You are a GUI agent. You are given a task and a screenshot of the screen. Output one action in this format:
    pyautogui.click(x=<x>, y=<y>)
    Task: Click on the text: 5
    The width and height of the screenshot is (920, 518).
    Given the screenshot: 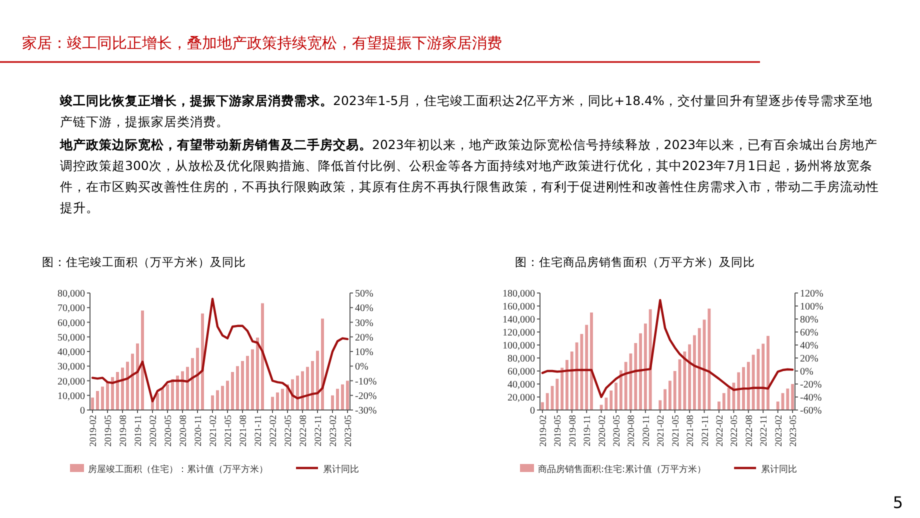 What is the action you would take?
    pyautogui.click(x=897, y=502)
    